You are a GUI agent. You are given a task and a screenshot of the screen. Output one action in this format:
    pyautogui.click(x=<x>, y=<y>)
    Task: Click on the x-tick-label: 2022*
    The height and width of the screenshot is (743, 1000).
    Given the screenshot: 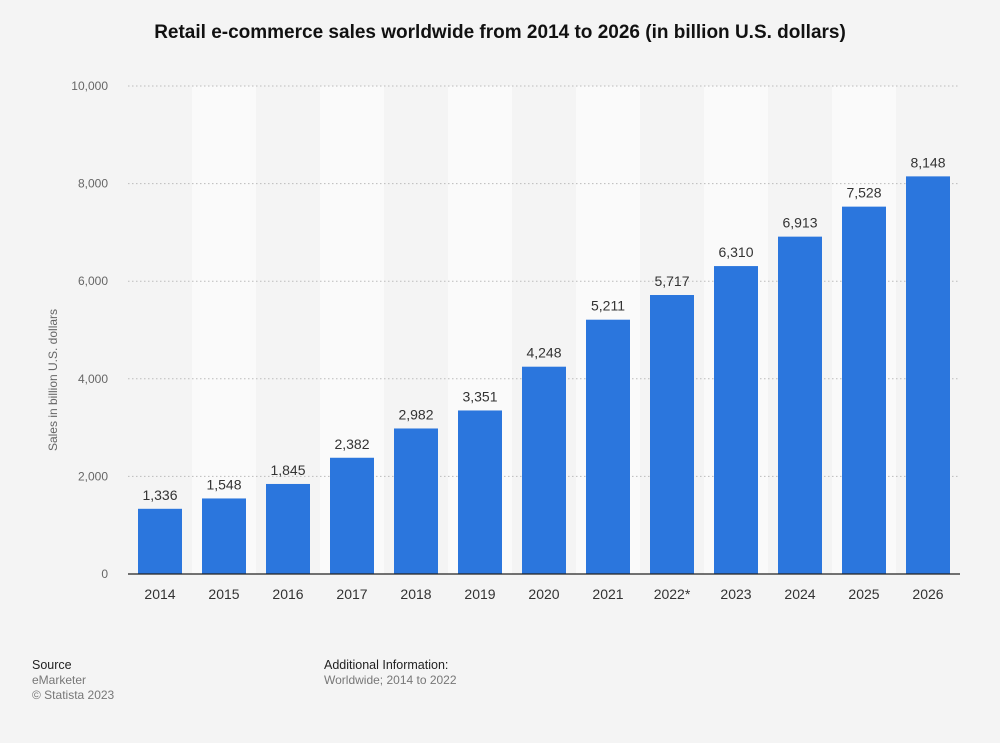 What is the action you would take?
    pyautogui.click(x=672, y=594)
    